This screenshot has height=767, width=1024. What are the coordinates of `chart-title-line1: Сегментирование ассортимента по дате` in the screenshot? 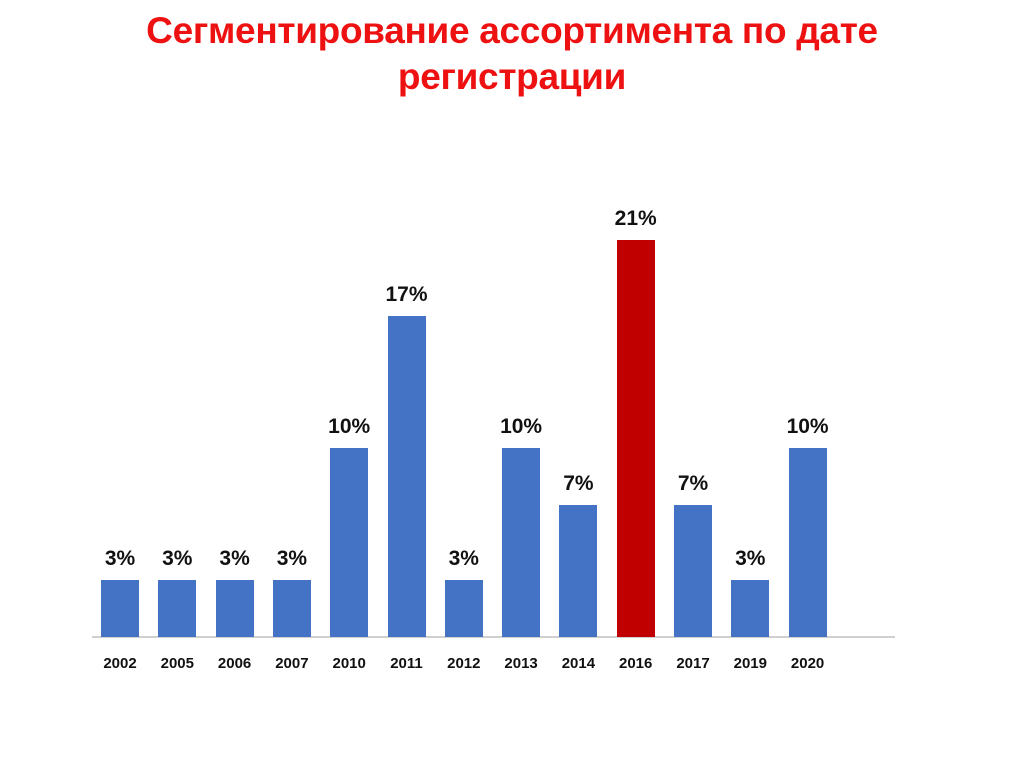 It's located at (512, 30).